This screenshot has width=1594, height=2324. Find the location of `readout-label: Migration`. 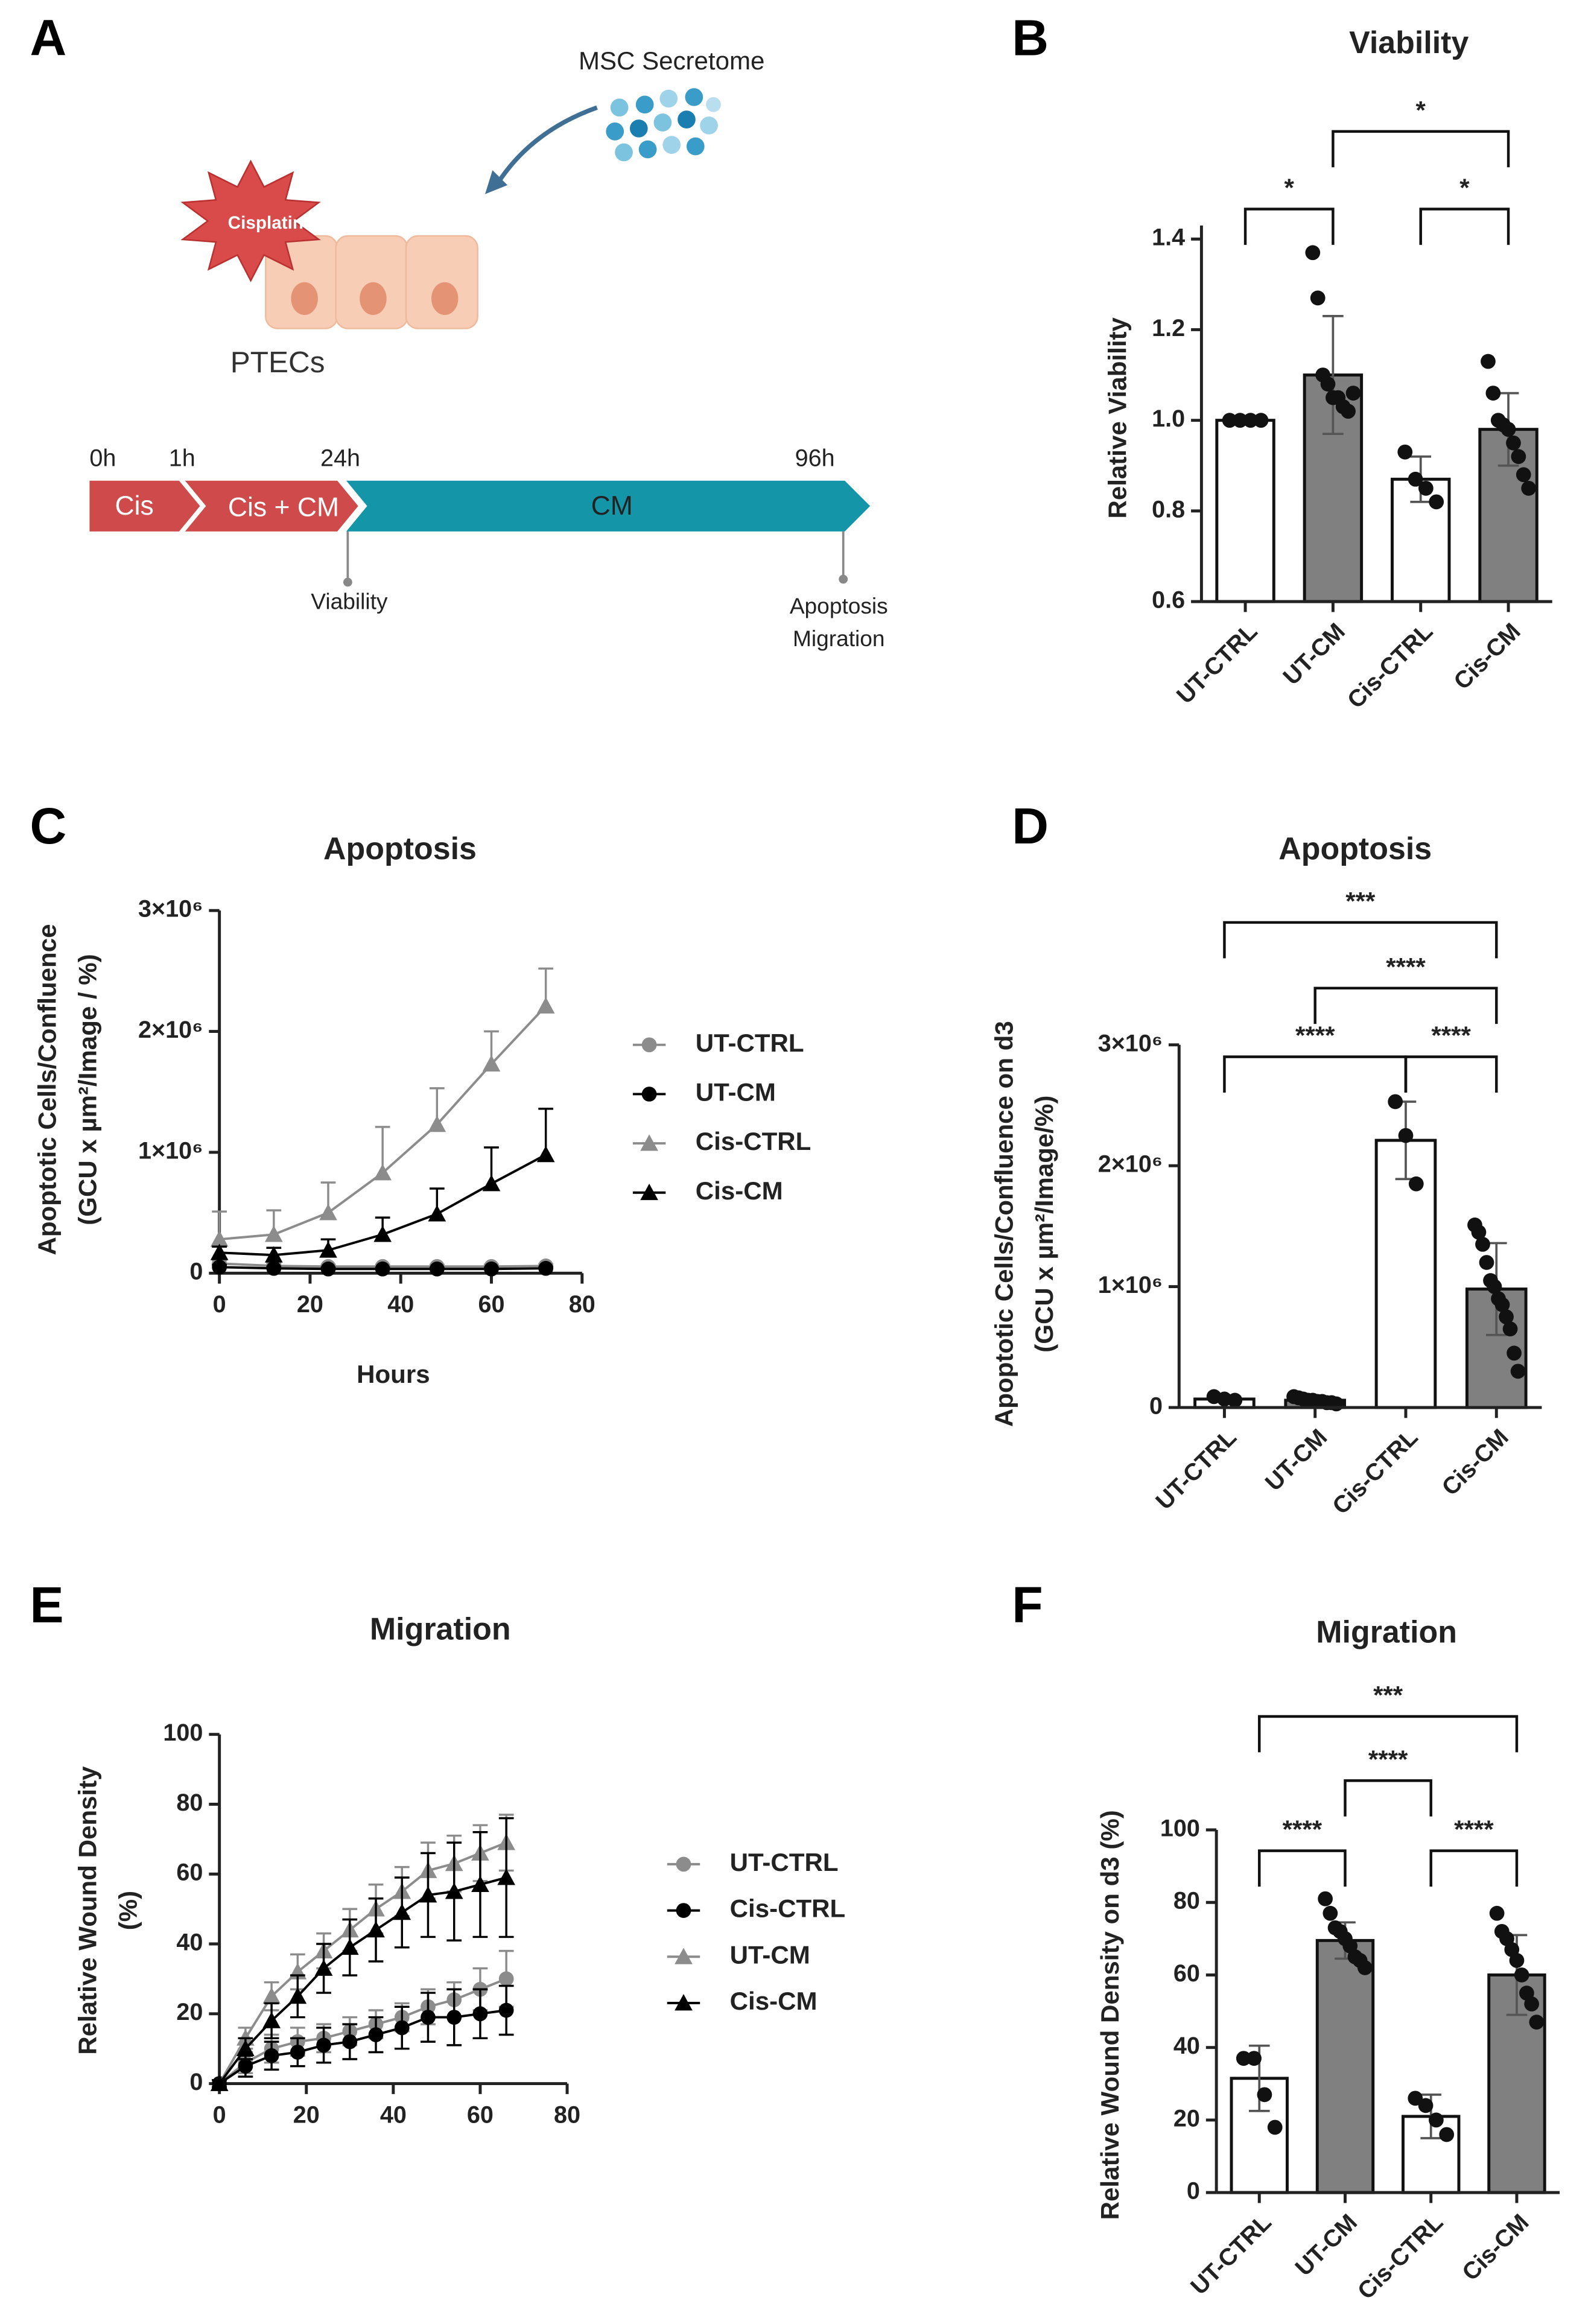

readout-label: Migration is located at coordinates (839, 638).